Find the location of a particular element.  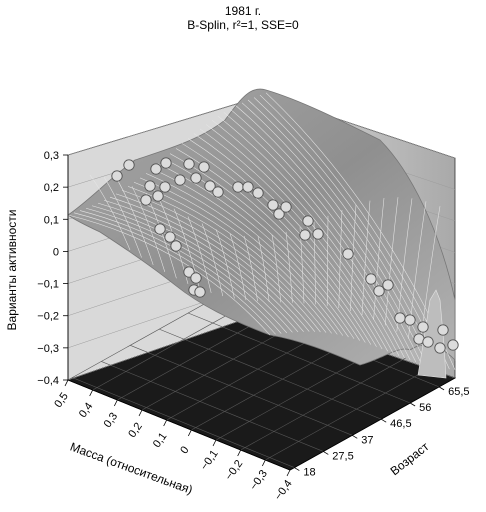

z-tick-label: −0,2 is located at coordinates (48, 317).